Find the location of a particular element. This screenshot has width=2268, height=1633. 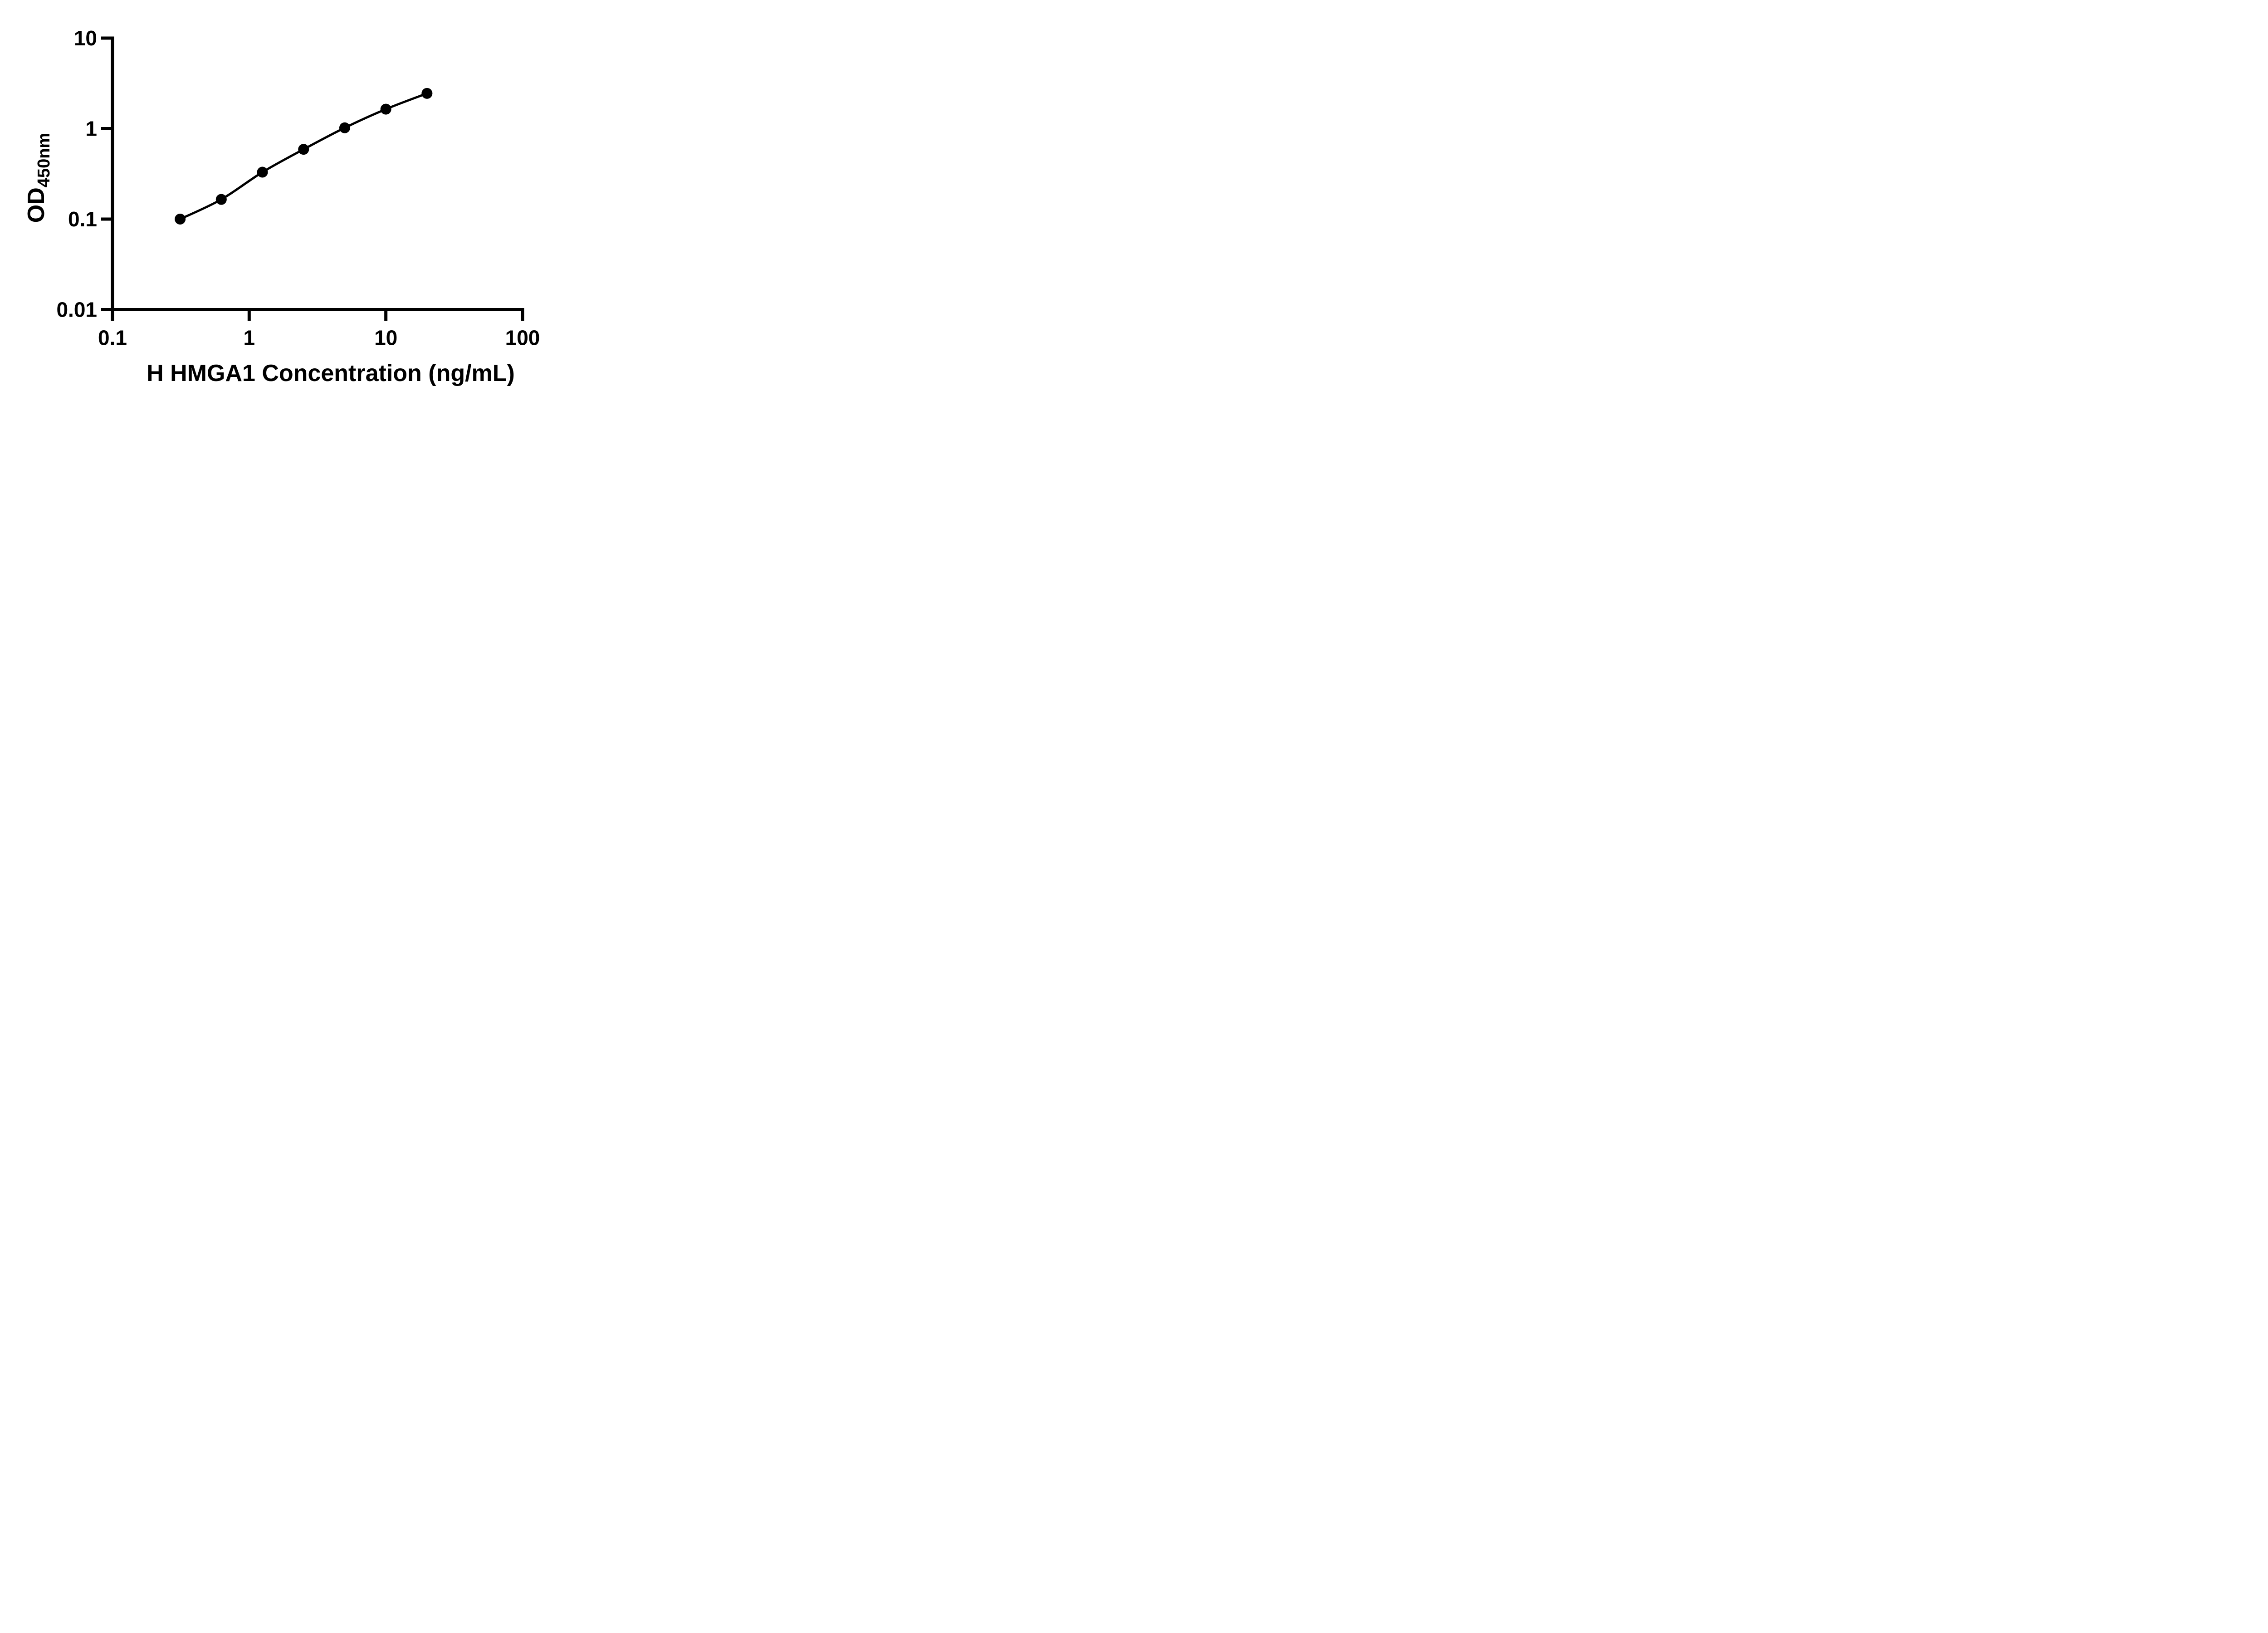

x-tick-label-1: 1 is located at coordinates (249, 338).